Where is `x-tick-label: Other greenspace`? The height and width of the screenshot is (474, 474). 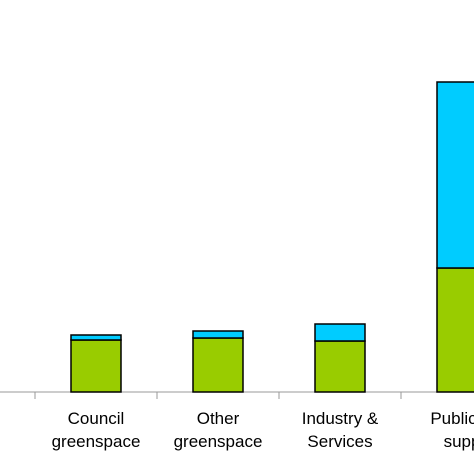
x-tick-label: Other greenspace is located at coordinates (218, 430).